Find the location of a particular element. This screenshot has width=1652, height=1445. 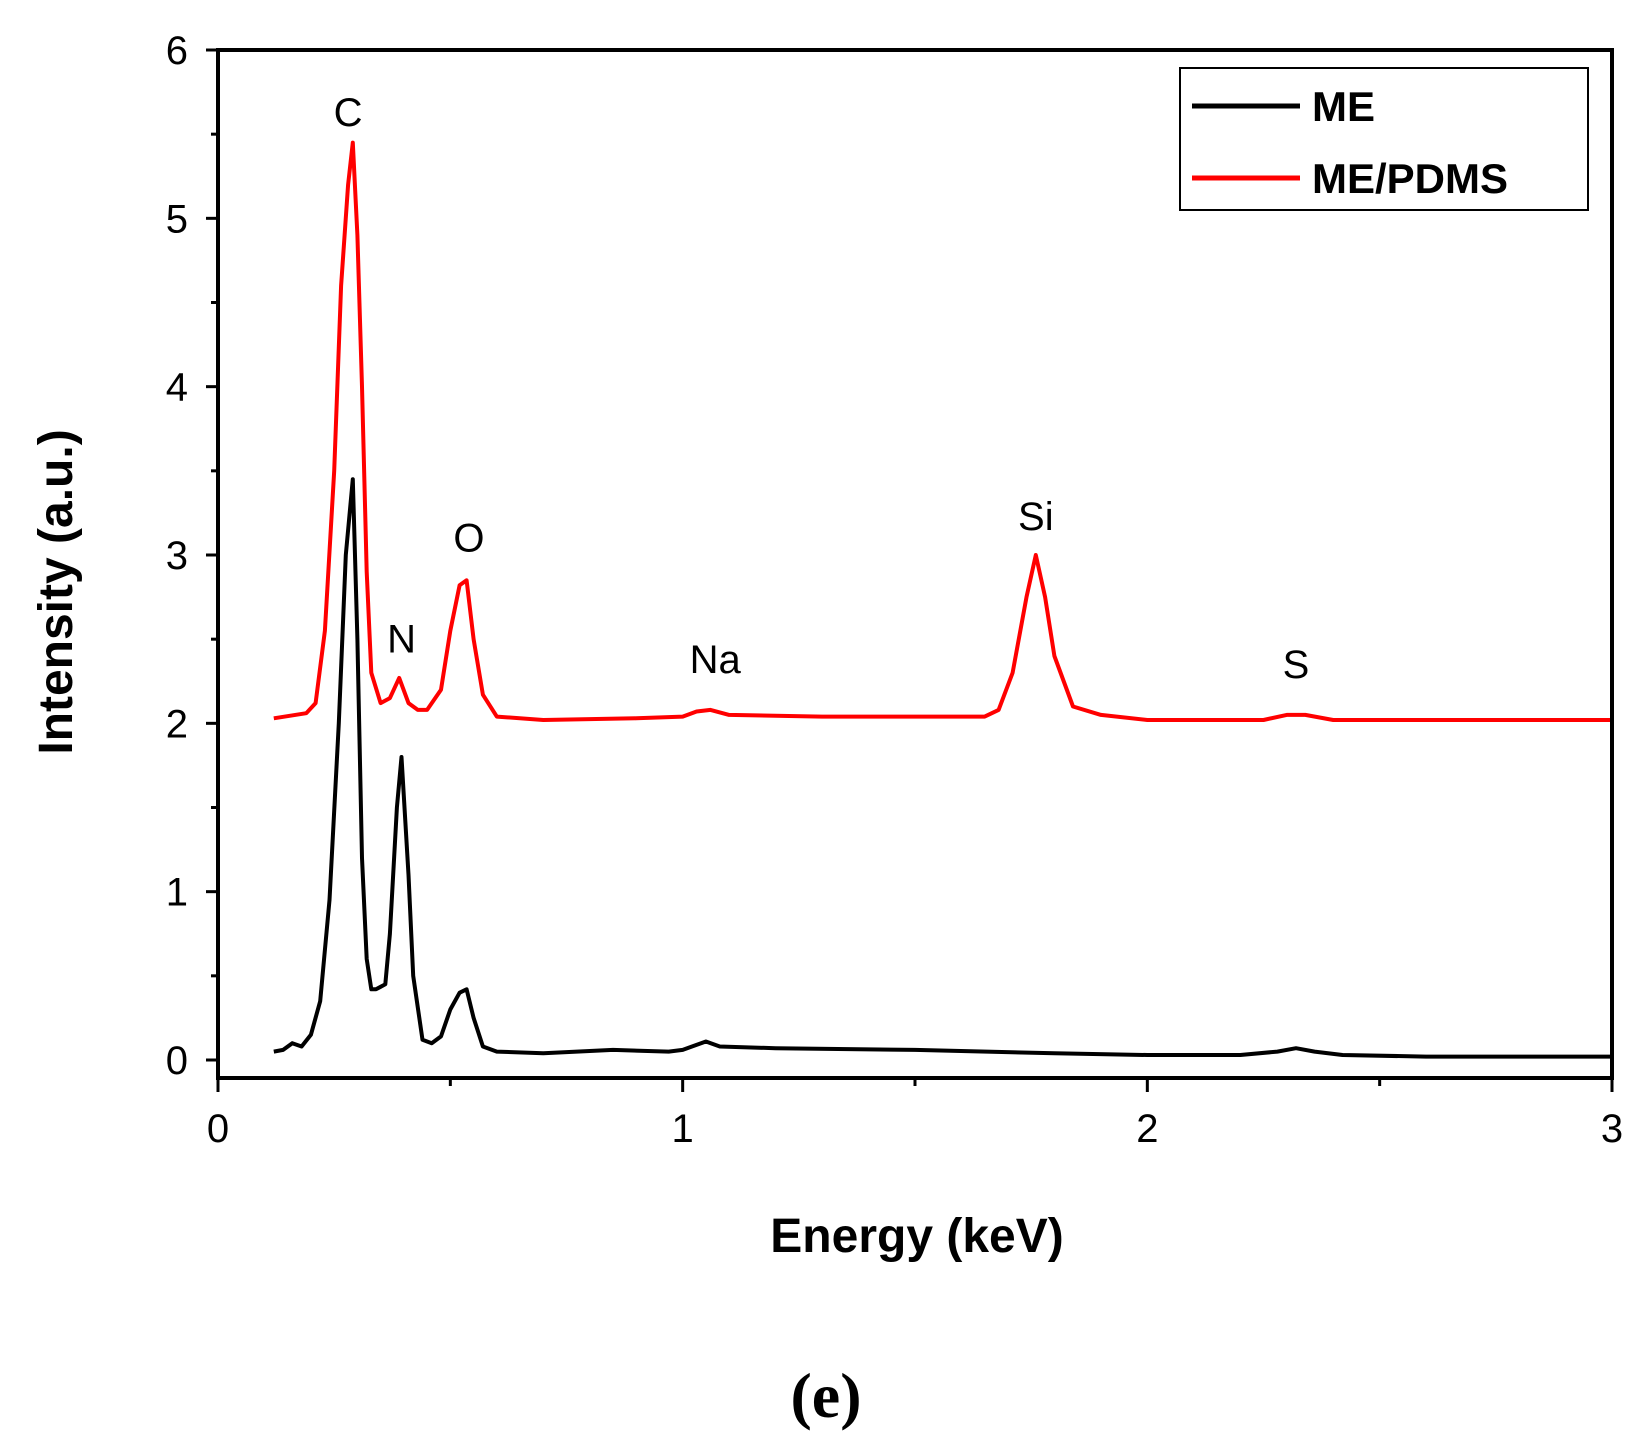

legend: ME ME/PDMS is located at coordinates (1384, 139).